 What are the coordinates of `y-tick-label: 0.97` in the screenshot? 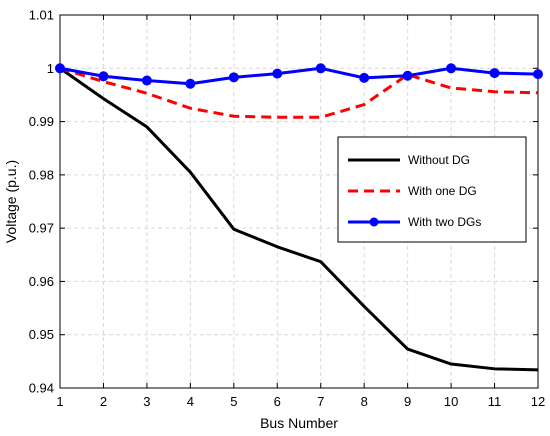 It's located at (41, 228).